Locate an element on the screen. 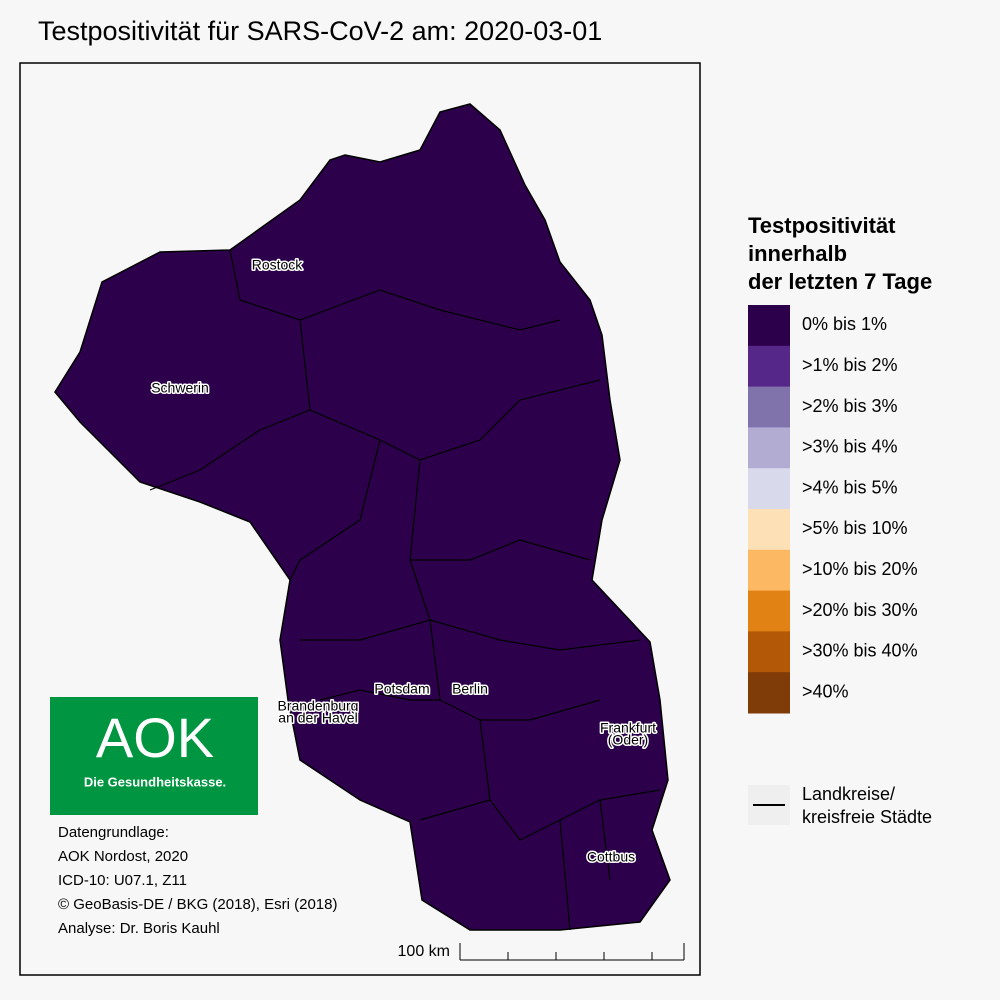 This screenshot has width=1000, height=1005. legend-label: >4% bis 5% is located at coordinates (850, 487).